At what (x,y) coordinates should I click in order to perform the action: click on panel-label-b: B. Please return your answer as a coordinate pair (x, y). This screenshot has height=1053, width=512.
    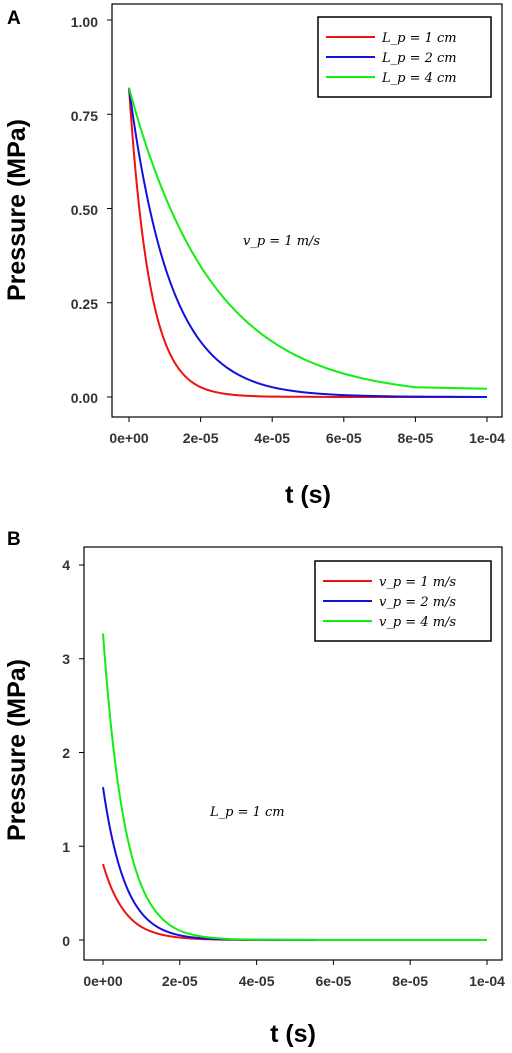
    Looking at the image, I should click on (14, 539).